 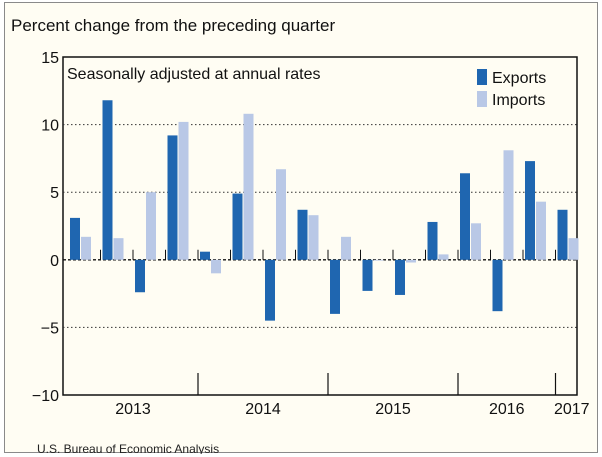 I want to click on legend-swatch-exports, so click(x=482, y=77).